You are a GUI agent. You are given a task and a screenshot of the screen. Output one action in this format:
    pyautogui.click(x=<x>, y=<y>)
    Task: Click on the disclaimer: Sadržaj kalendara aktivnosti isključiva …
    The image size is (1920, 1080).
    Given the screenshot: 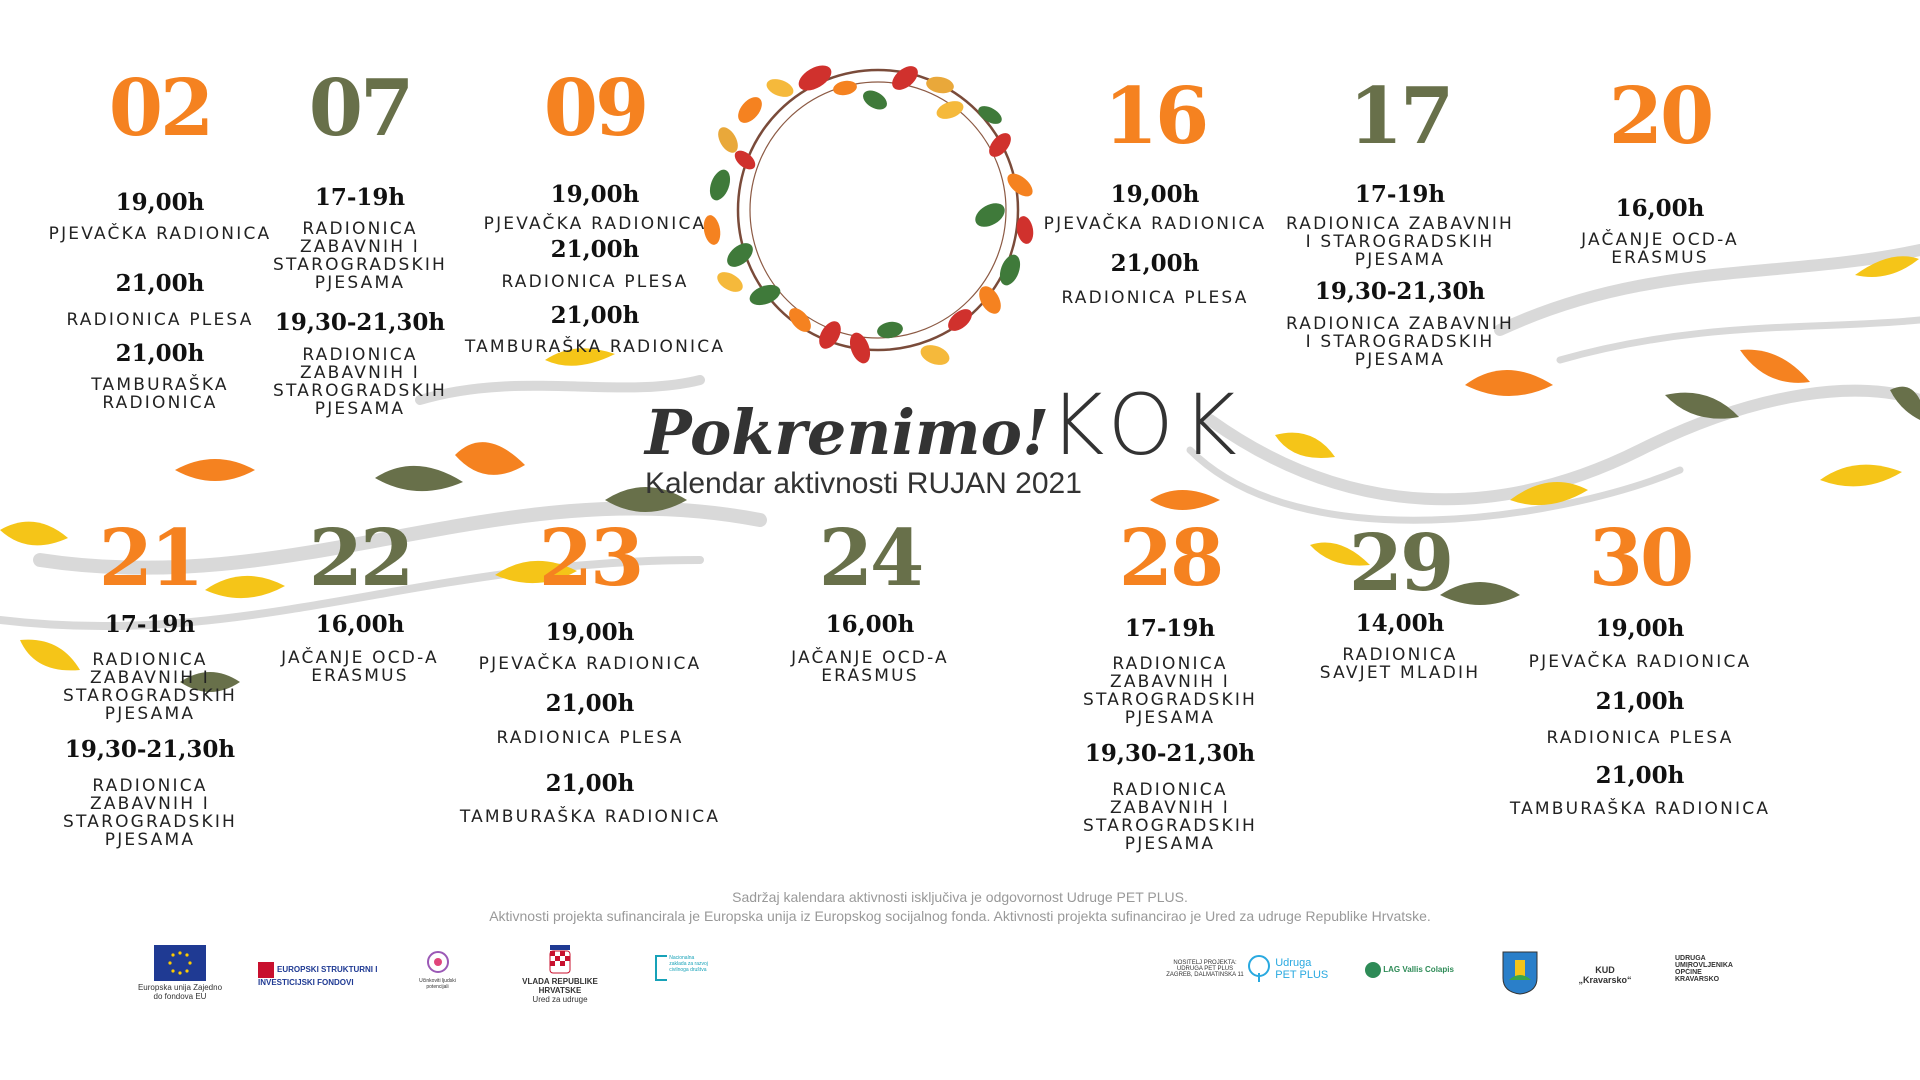 What is the action you would take?
    pyautogui.click(x=960, y=907)
    